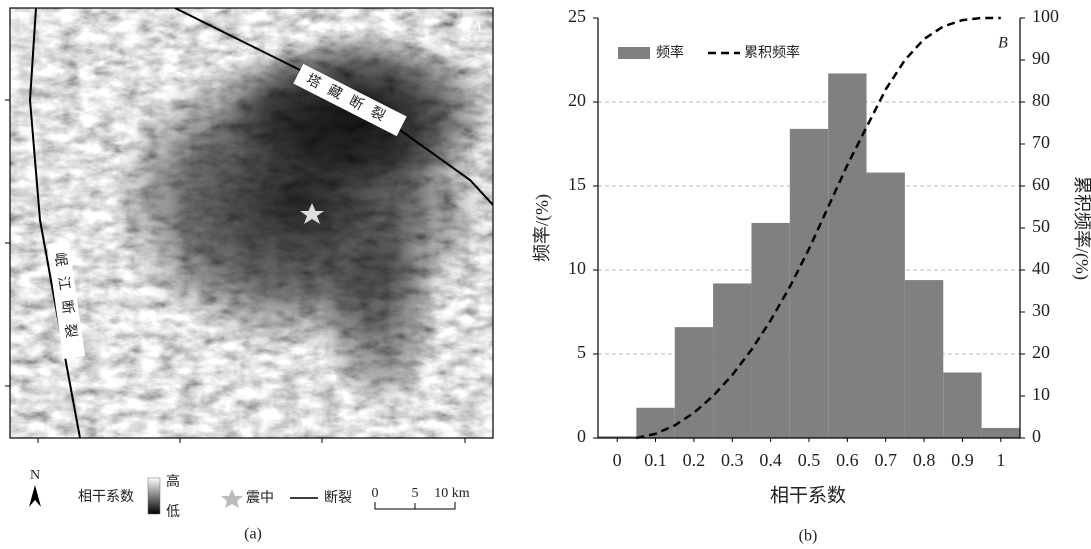 This screenshot has height=549, width=1091. Describe the element at coordinates (924, 460) in the screenshot. I see `x-tick-label: 0.8` at that location.